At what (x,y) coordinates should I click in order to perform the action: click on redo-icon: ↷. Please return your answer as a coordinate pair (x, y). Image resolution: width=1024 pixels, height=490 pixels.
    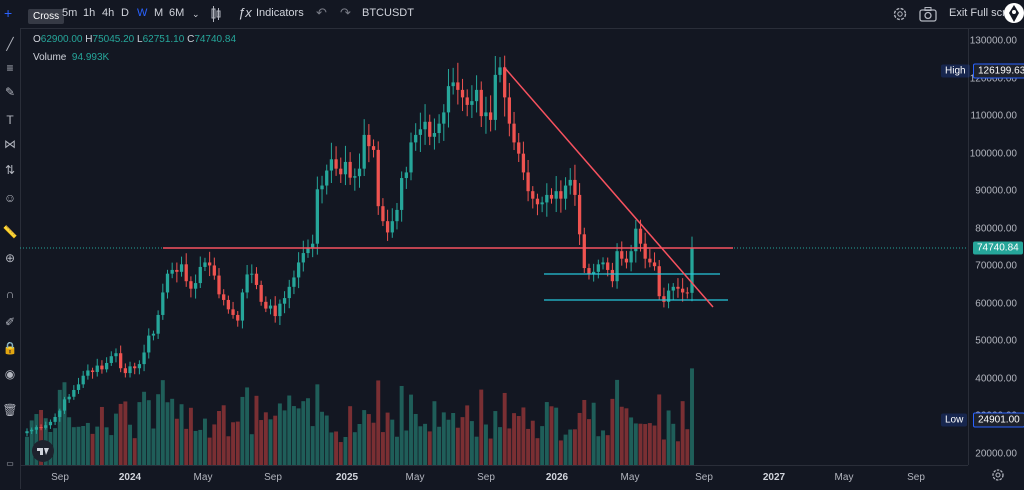
    Looking at the image, I should click on (345, 12).